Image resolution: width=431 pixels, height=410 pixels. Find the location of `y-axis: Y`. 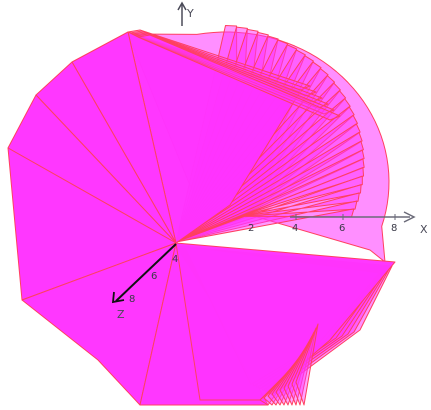

y-axis: Y is located at coordinates (185, 13).